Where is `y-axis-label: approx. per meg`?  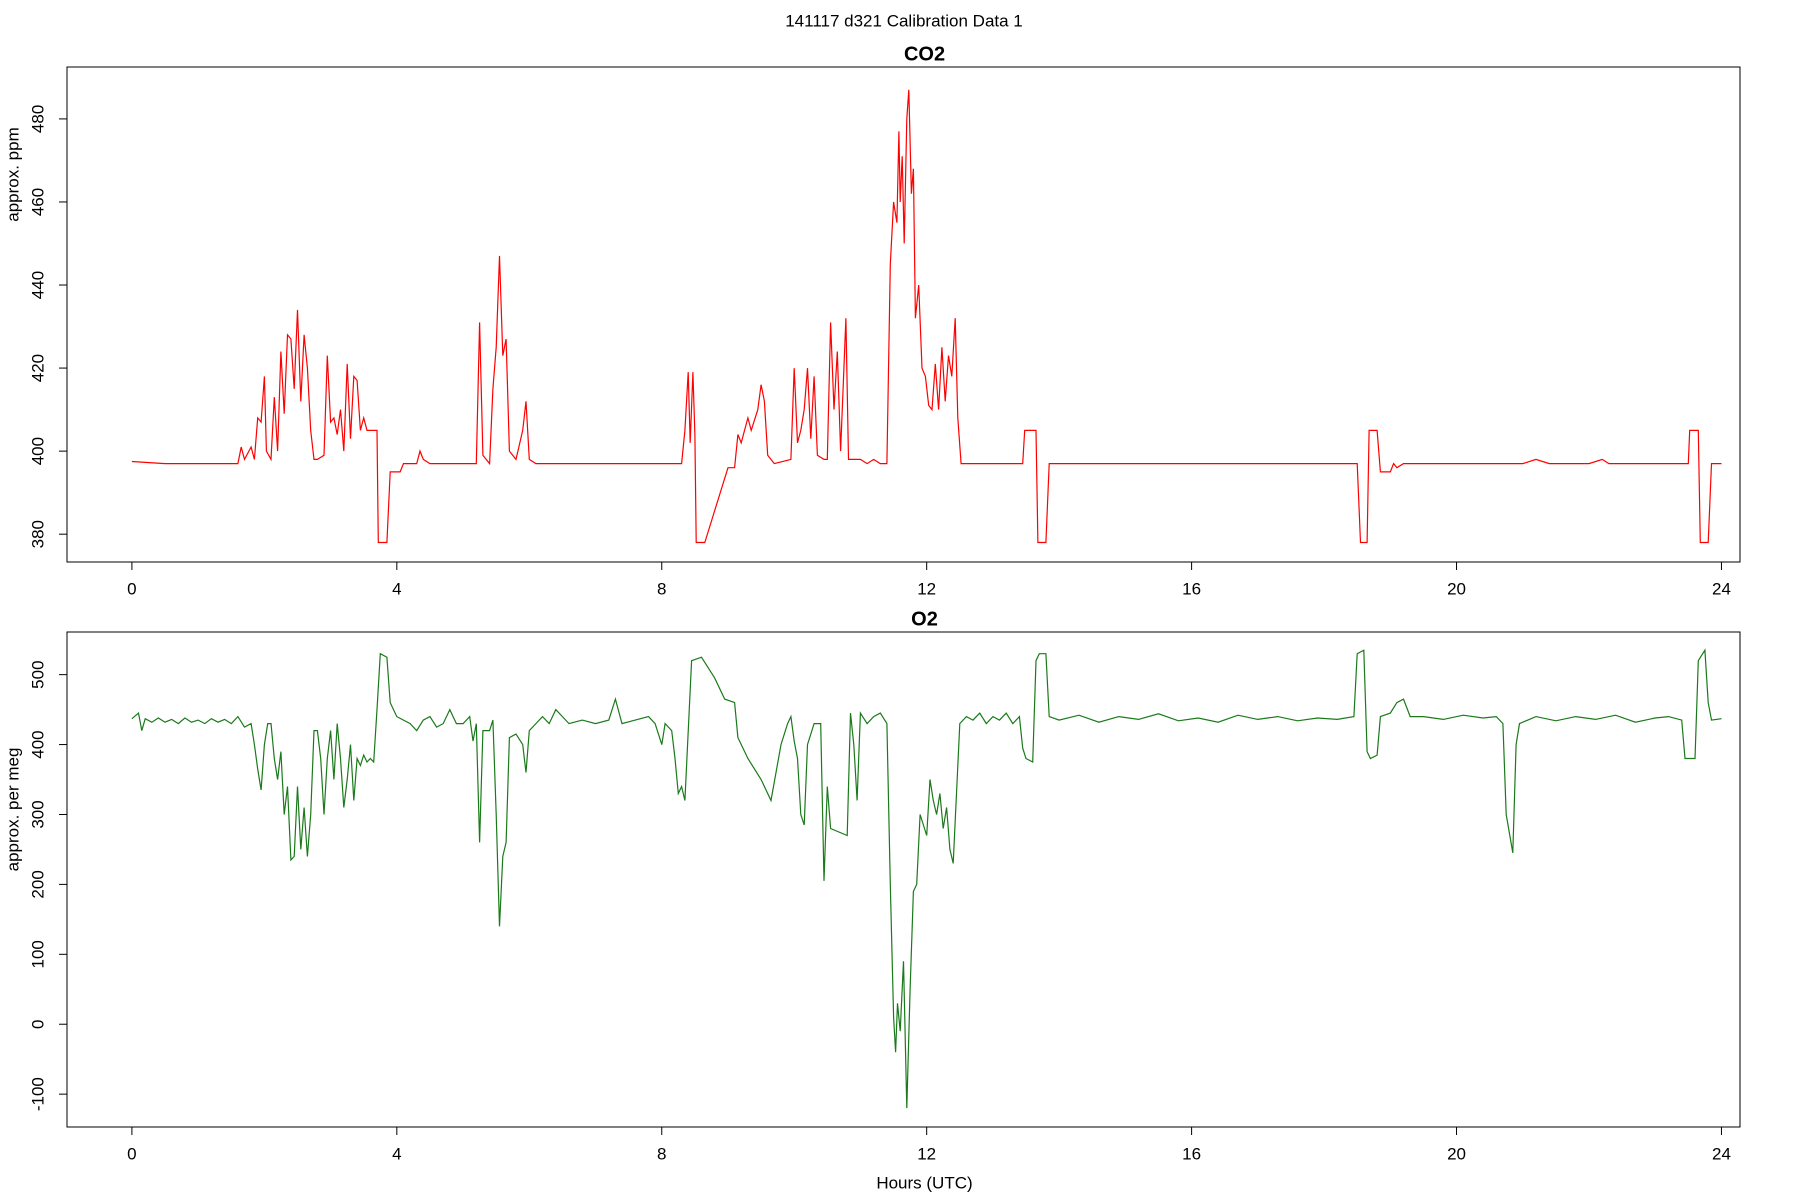
y-axis-label: approx. per meg is located at coordinates (12, 810).